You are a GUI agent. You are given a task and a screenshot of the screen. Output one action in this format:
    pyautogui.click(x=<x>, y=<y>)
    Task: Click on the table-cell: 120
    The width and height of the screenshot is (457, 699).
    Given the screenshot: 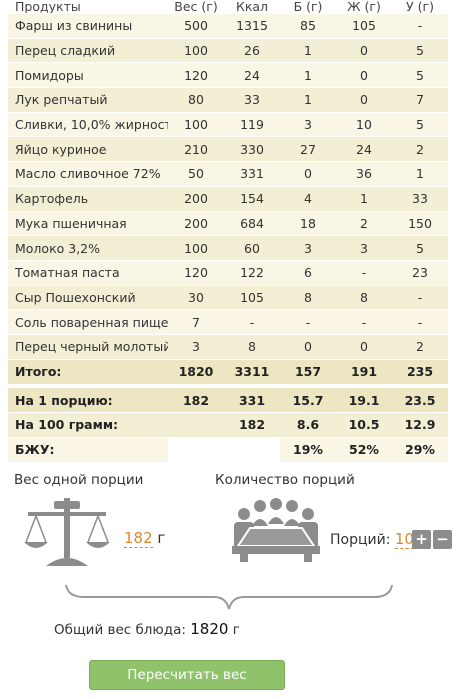 What is the action you would take?
    pyautogui.click(x=196, y=75)
    